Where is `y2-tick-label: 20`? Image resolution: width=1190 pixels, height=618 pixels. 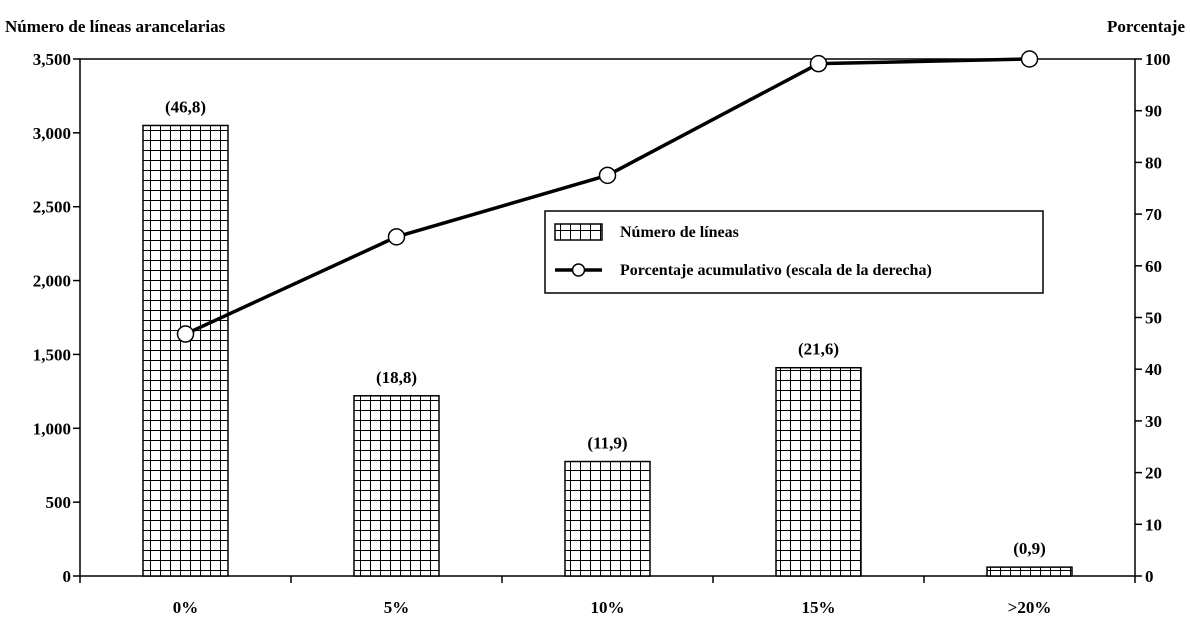
y2-tick-label: 20 is located at coordinates (1153, 473).